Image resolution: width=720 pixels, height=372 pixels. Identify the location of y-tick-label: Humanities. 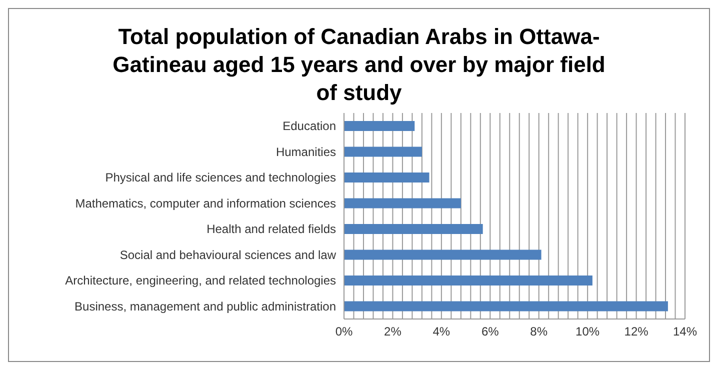
(306, 151).